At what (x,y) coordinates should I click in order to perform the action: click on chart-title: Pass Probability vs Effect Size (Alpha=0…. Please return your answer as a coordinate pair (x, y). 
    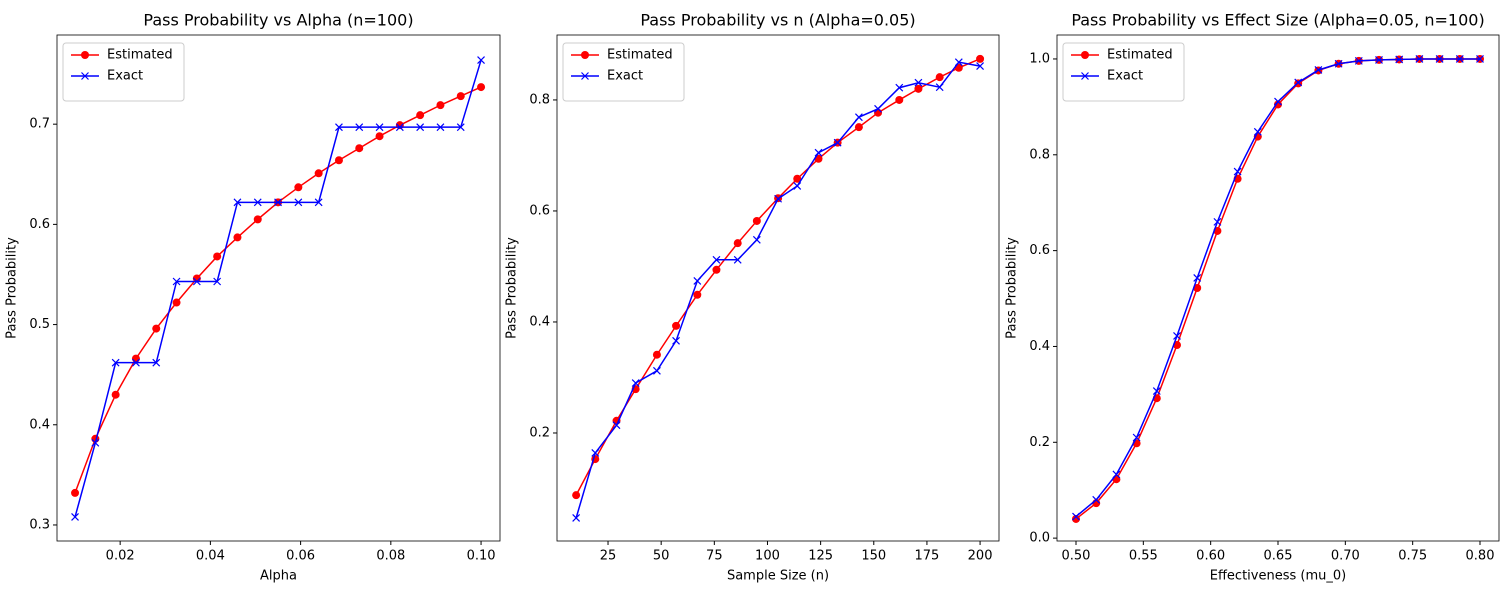
    Looking at the image, I should click on (1277, 20).